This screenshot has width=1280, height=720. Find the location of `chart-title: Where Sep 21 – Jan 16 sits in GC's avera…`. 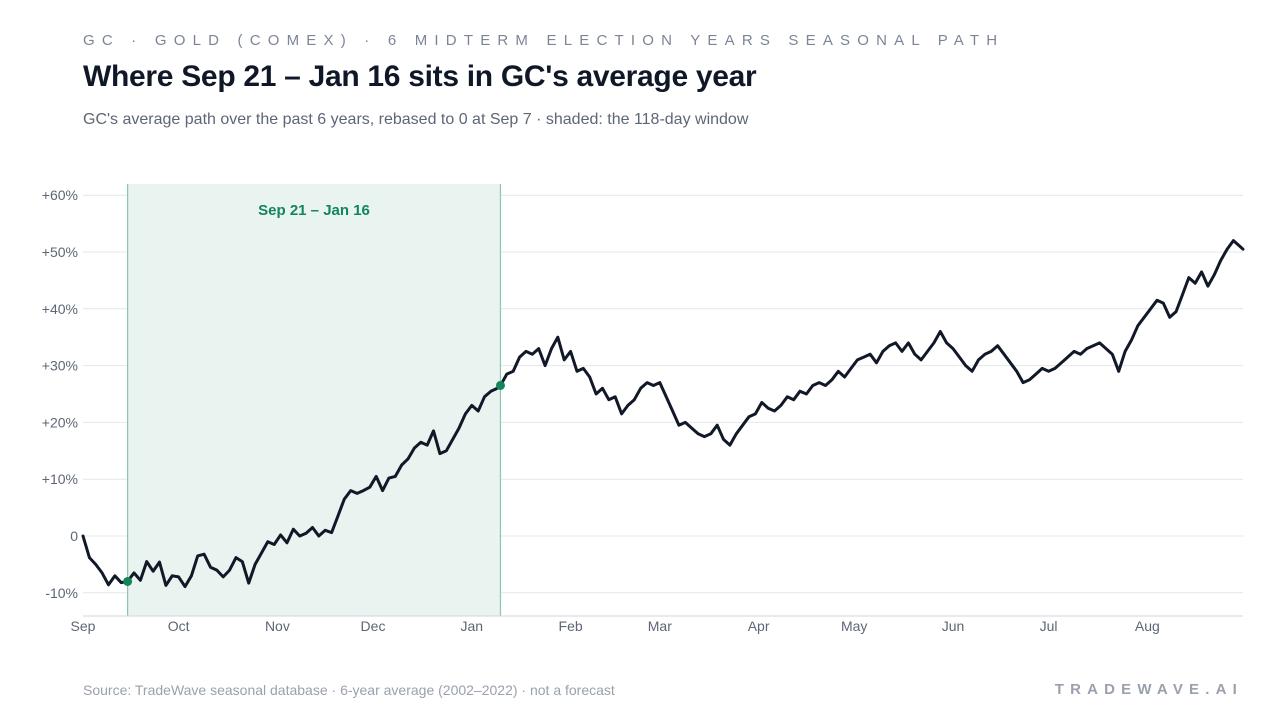

chart-title: Where Sep 21 – Jan 16 sits in GC's avera… is located at coordinates (420, 76).